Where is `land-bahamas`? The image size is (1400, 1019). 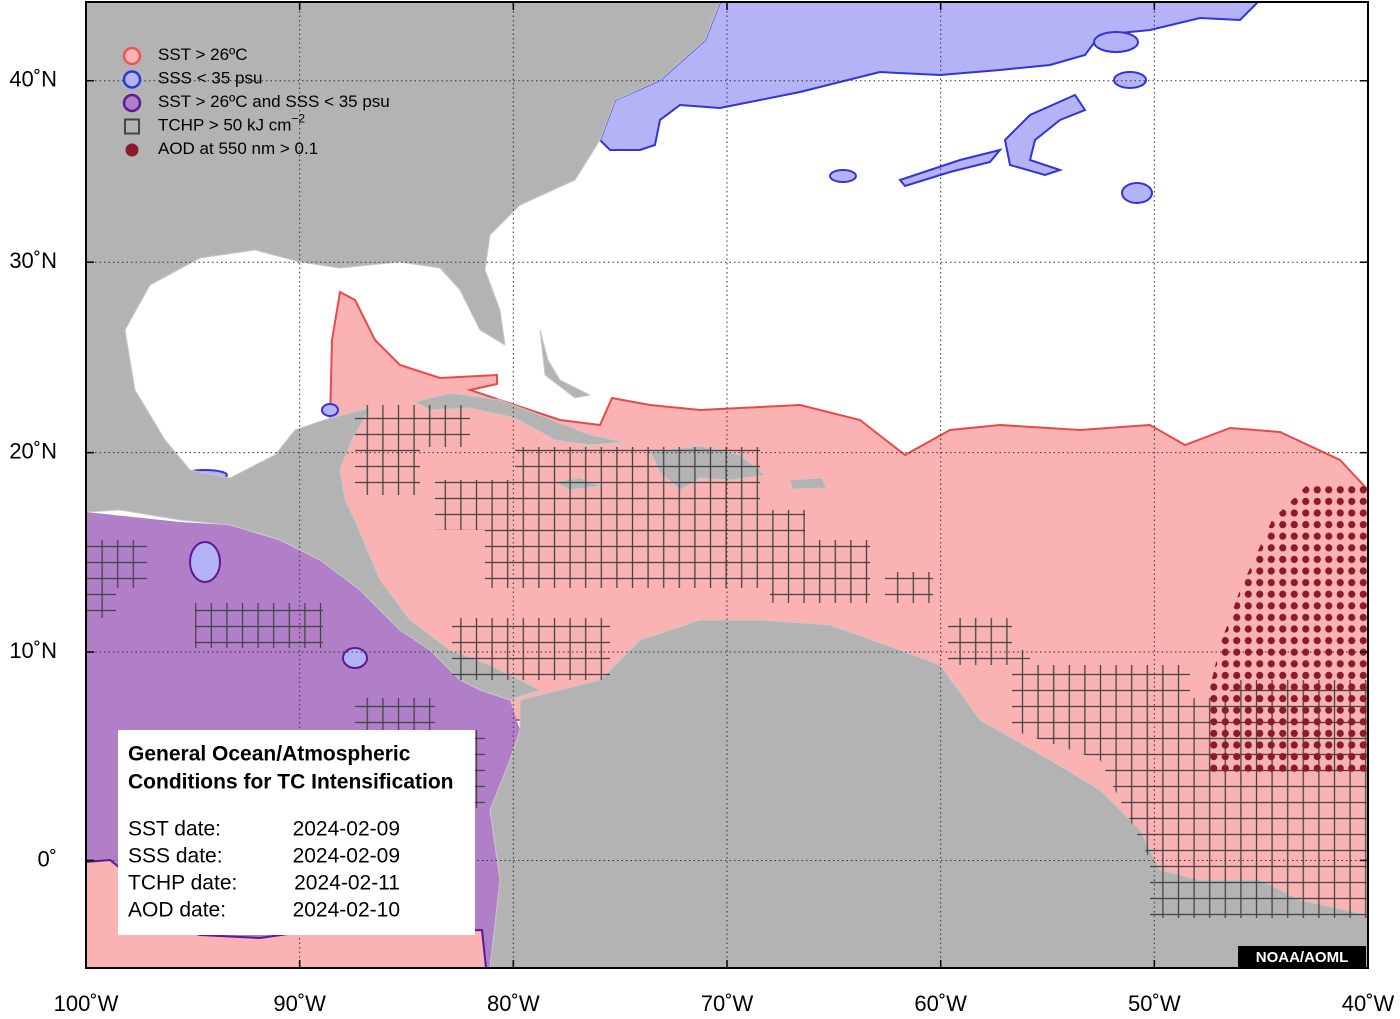
land-bahamas is located at coordinates (565, 364).